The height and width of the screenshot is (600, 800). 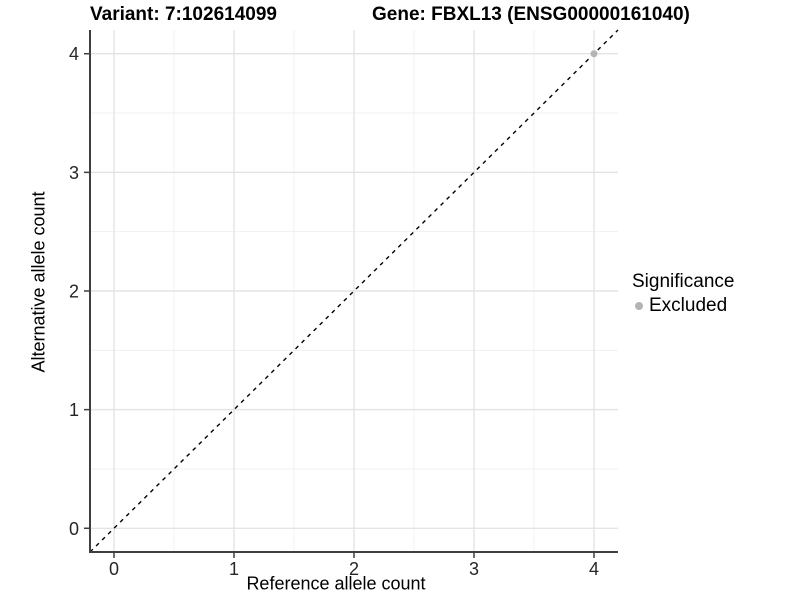 I want to click on x-tick-label: 4, so click(x=594, y=569).